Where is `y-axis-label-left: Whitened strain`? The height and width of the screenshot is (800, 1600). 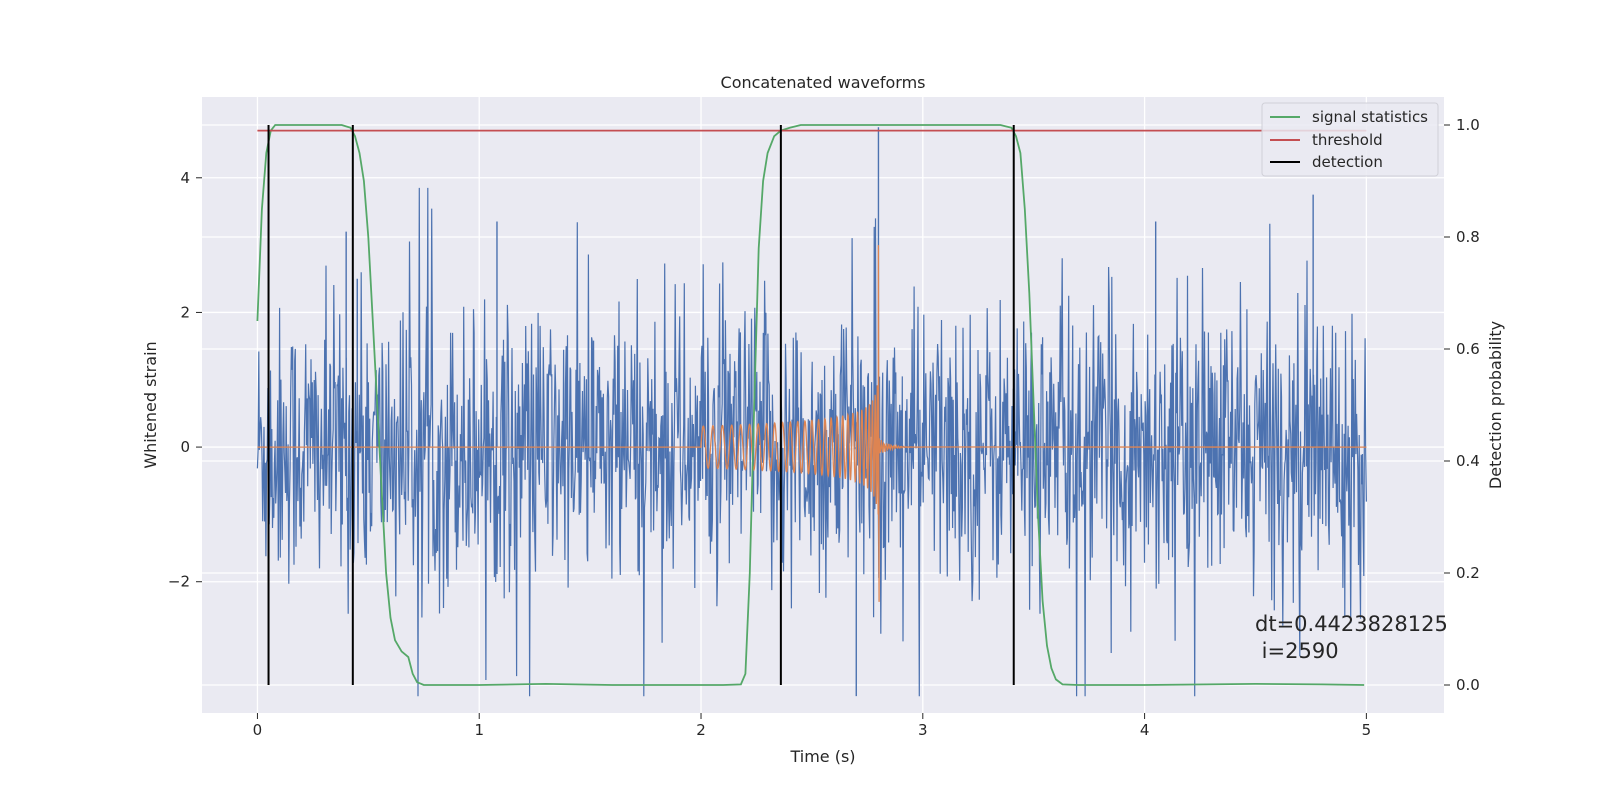 y-axis-label-left: Whitened strain is located at coordinates (150, 404).